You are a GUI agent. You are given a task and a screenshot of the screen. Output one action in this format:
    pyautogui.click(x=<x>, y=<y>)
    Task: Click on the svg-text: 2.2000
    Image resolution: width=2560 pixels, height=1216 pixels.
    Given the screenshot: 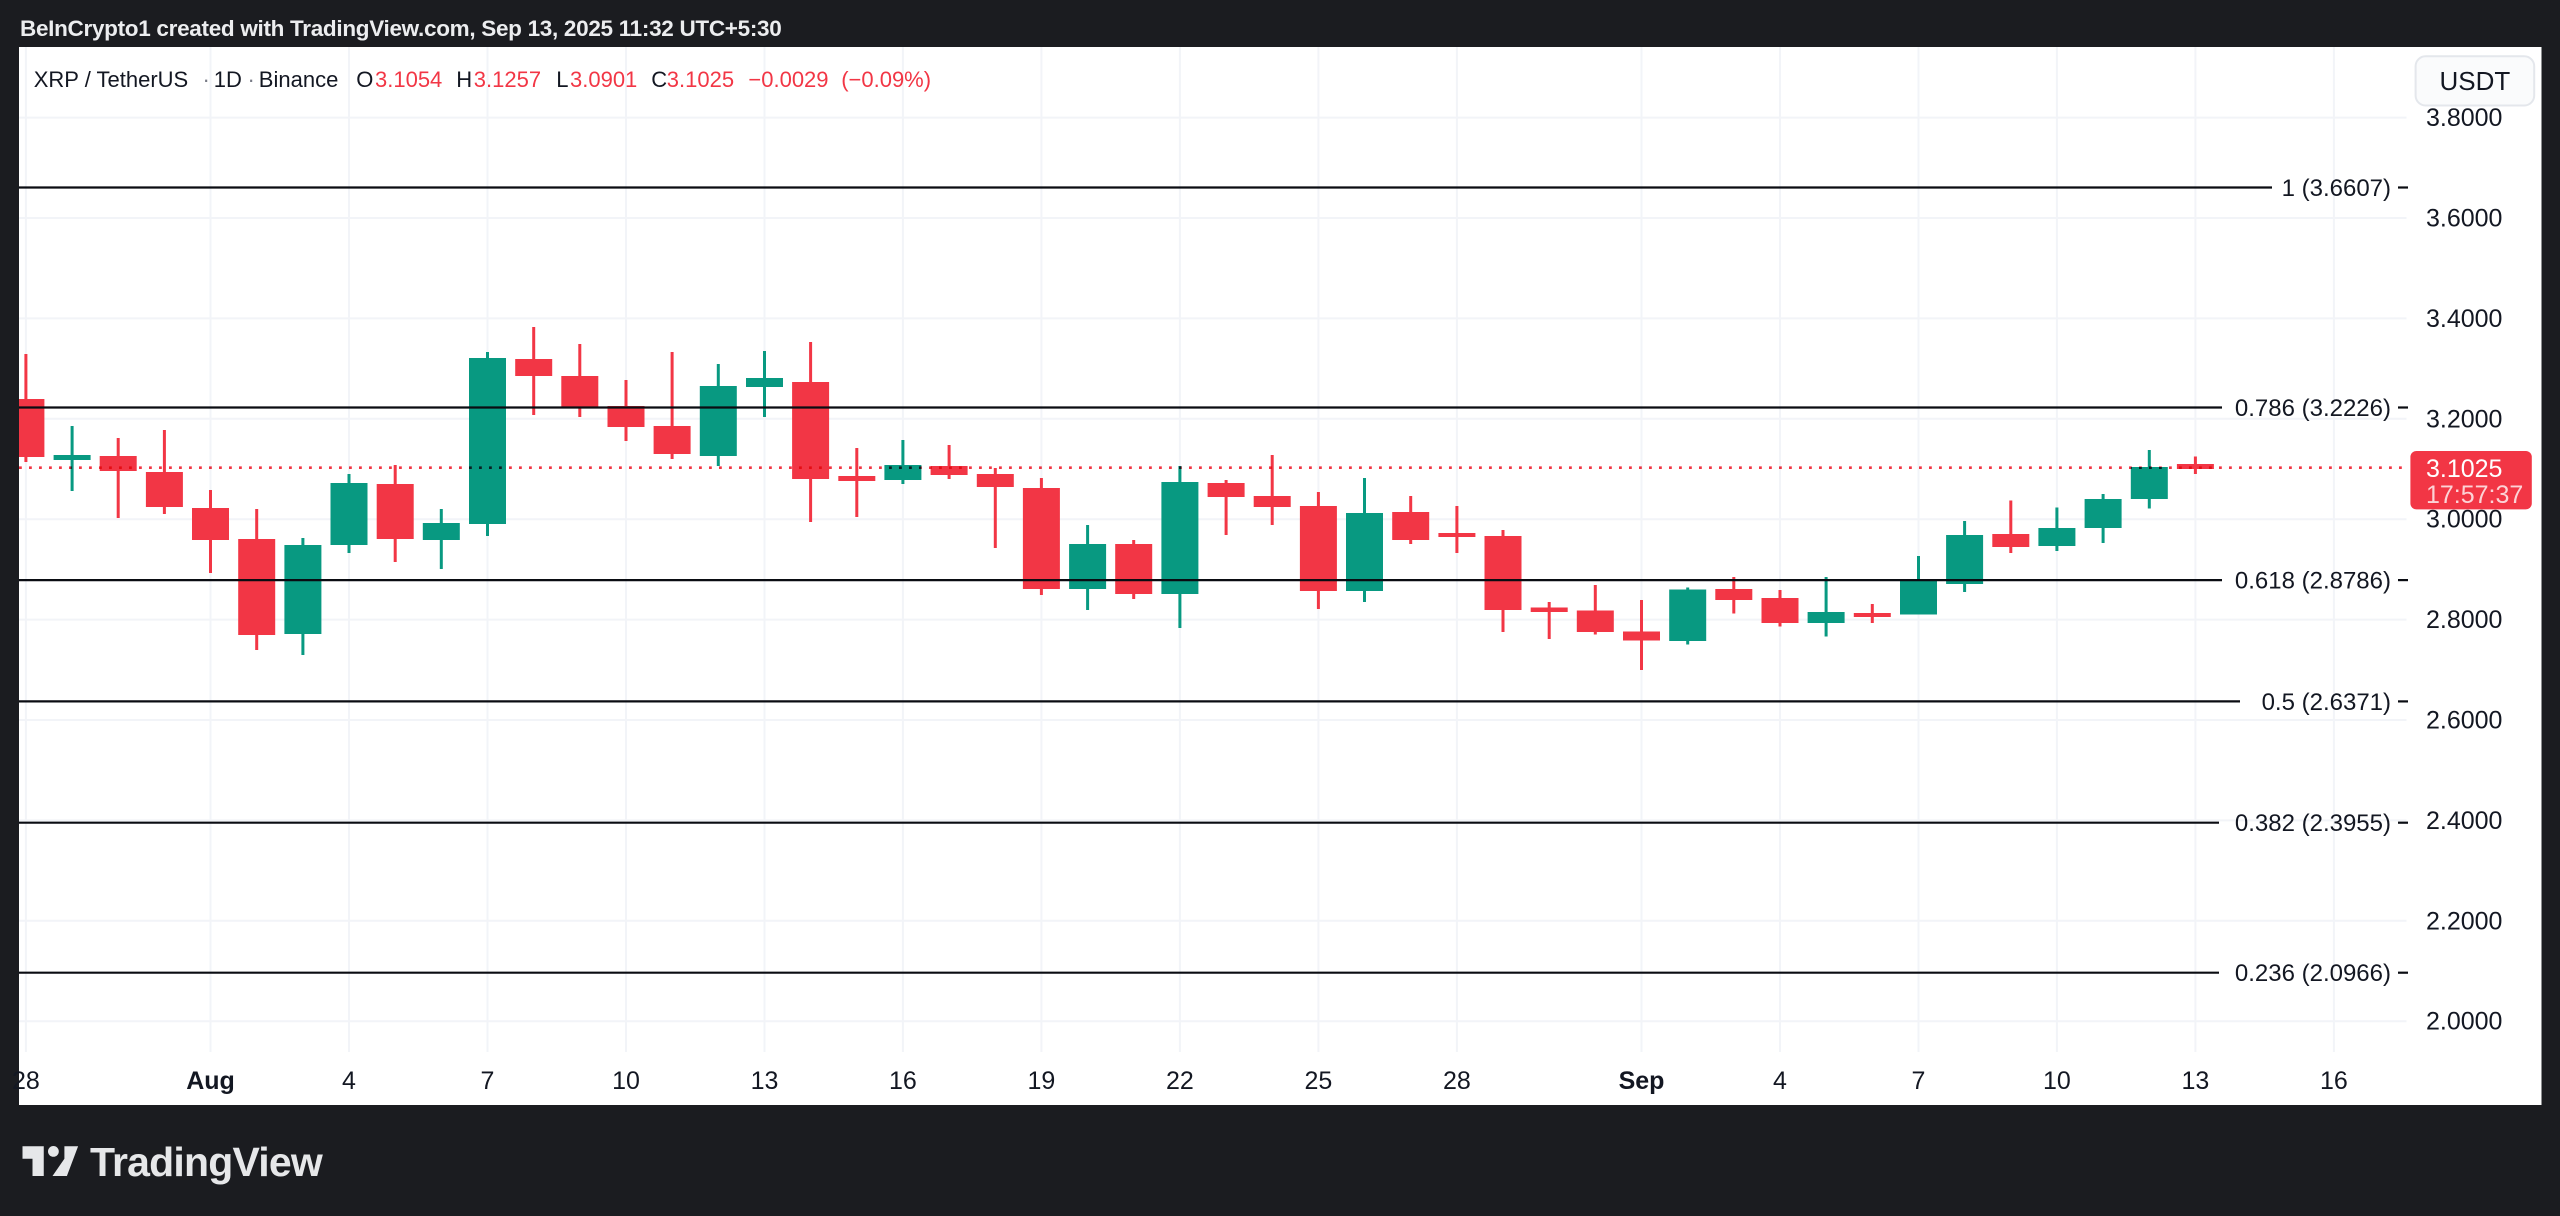 What is the action you would take?
    pyautogui.click(x=2464, y=921)
    